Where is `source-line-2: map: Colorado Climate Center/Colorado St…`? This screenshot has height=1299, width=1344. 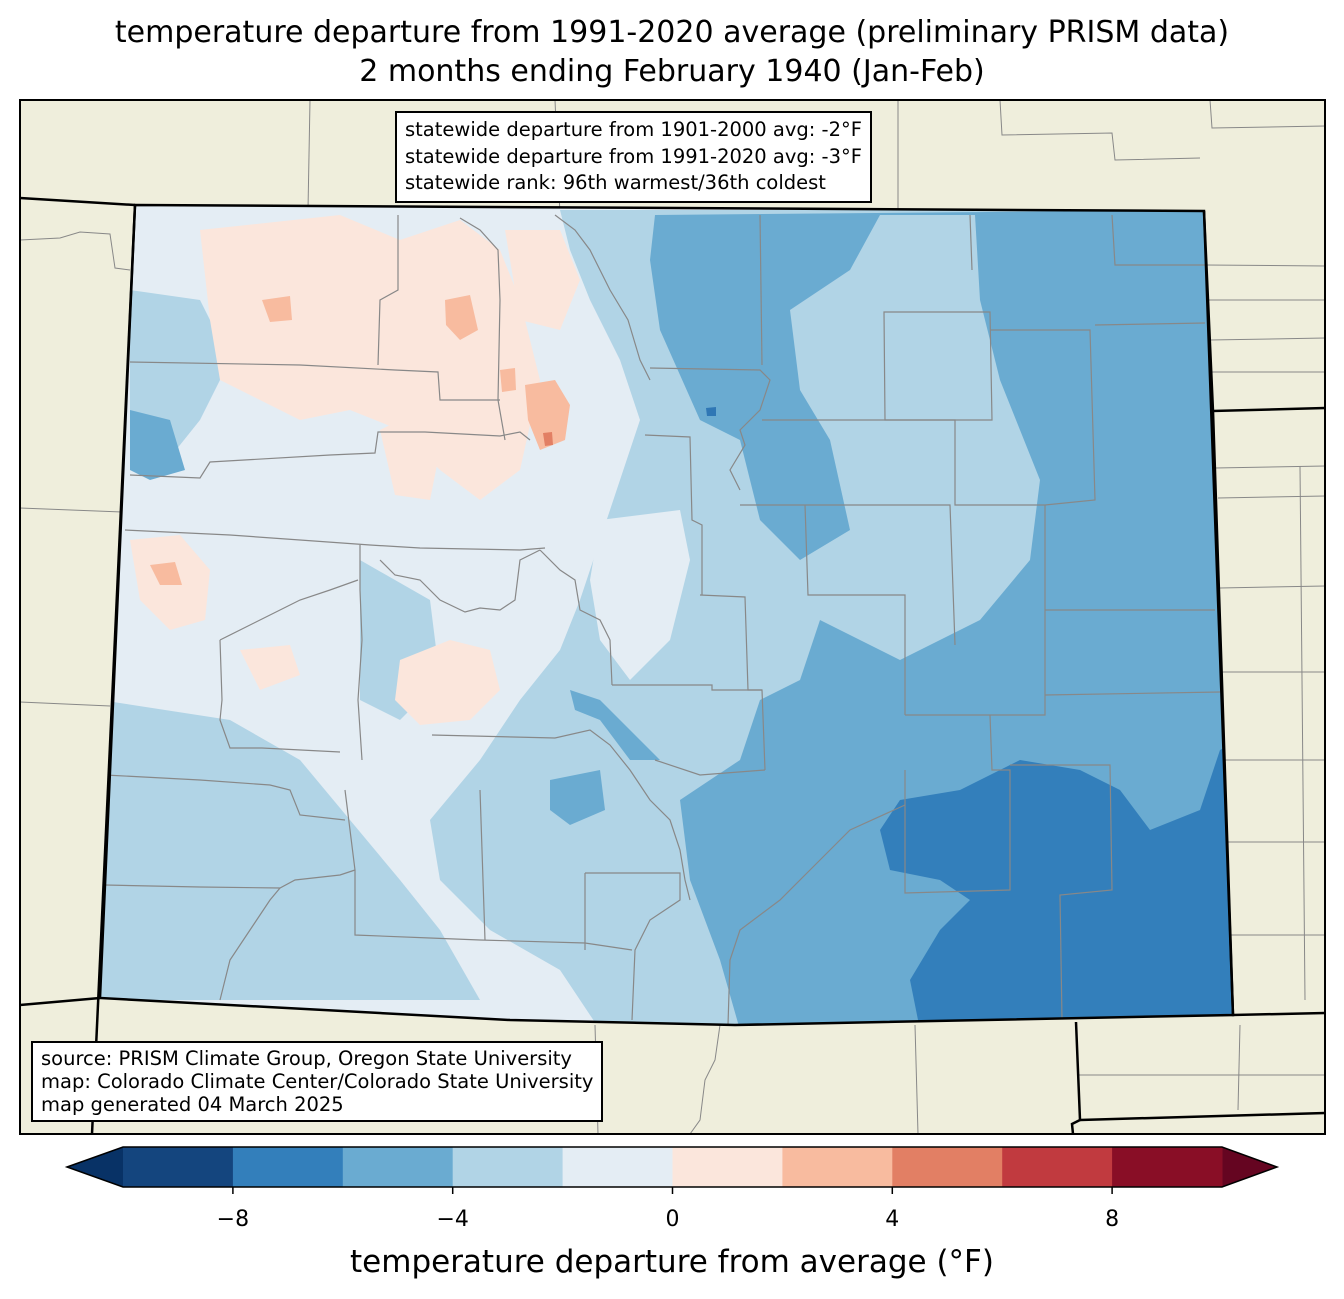
source-line-2: map: Colorado Climate Center/Colorado St… is located at coordinates (317, 1081).